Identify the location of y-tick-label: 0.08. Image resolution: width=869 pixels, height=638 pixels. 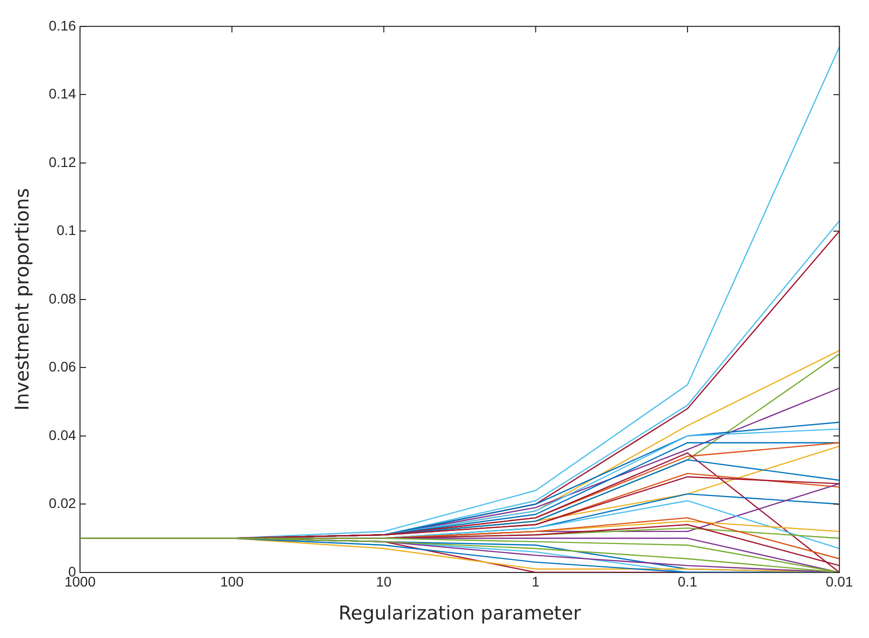
(62, 298).